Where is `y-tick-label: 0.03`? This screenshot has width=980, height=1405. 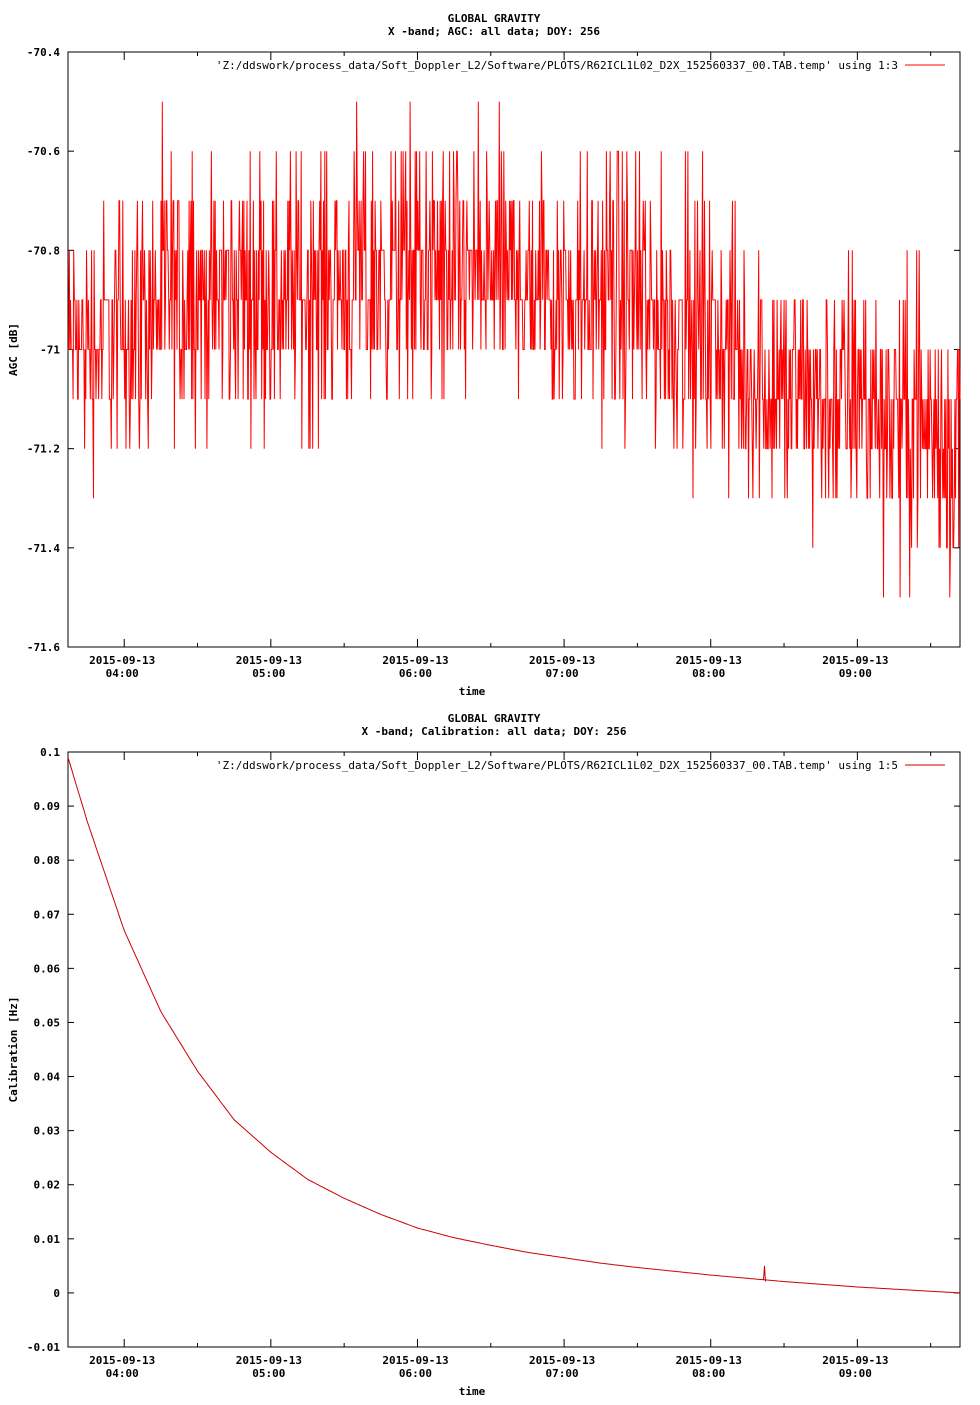
y-tick-label: 0.03 is located at coordinates (47, 1131).